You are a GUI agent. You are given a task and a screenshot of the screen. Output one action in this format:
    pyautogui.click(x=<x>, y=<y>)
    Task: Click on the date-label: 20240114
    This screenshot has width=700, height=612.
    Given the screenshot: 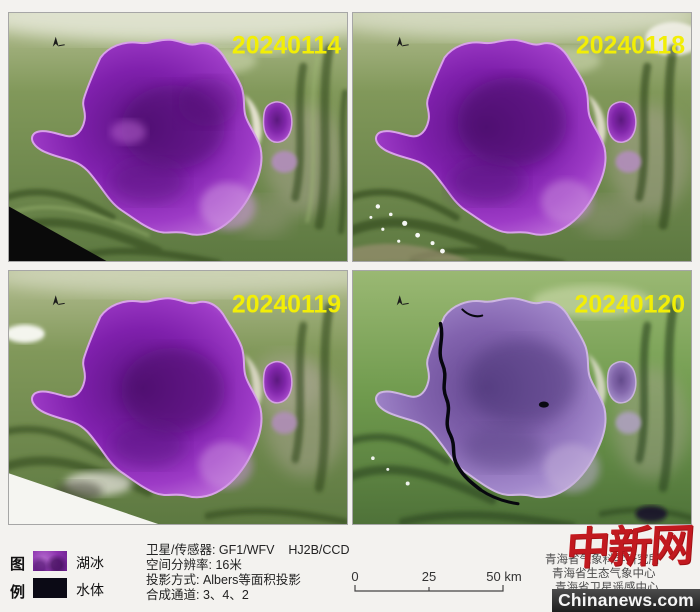 What is the action you would take?
    pyautogui.click(x=286, y=46)
    